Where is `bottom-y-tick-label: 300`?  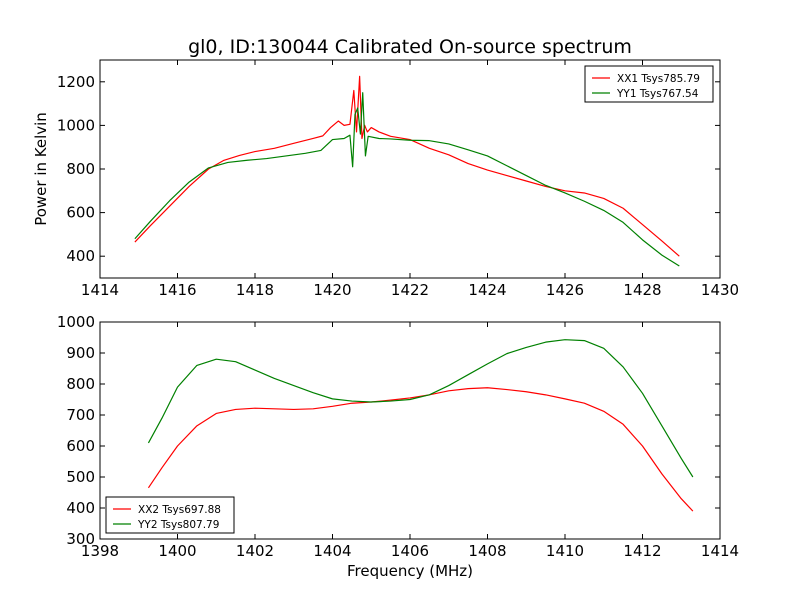 bottom-y-tick-label: 300 is located at coordinates (80, 539).